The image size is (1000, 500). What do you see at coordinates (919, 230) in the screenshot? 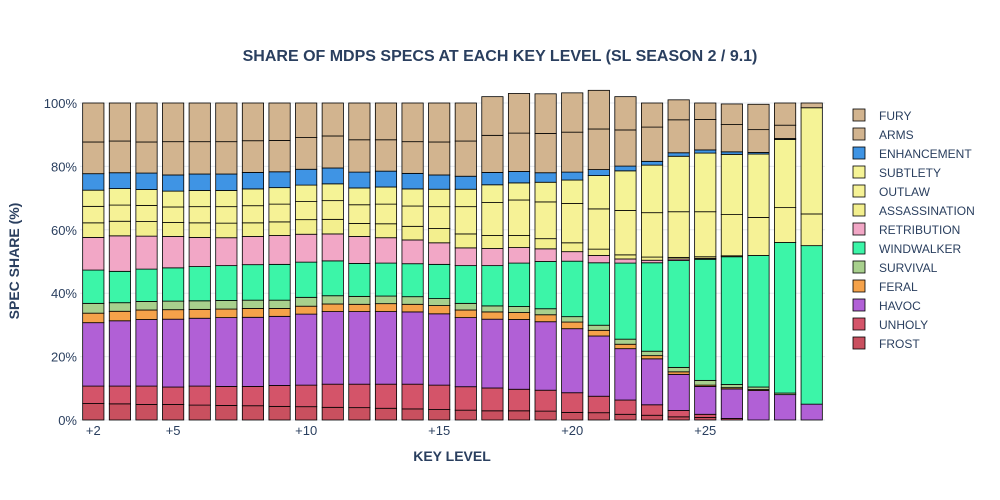
I see `legend-label: RETRIBUTION` at bounding box center [919, 230].